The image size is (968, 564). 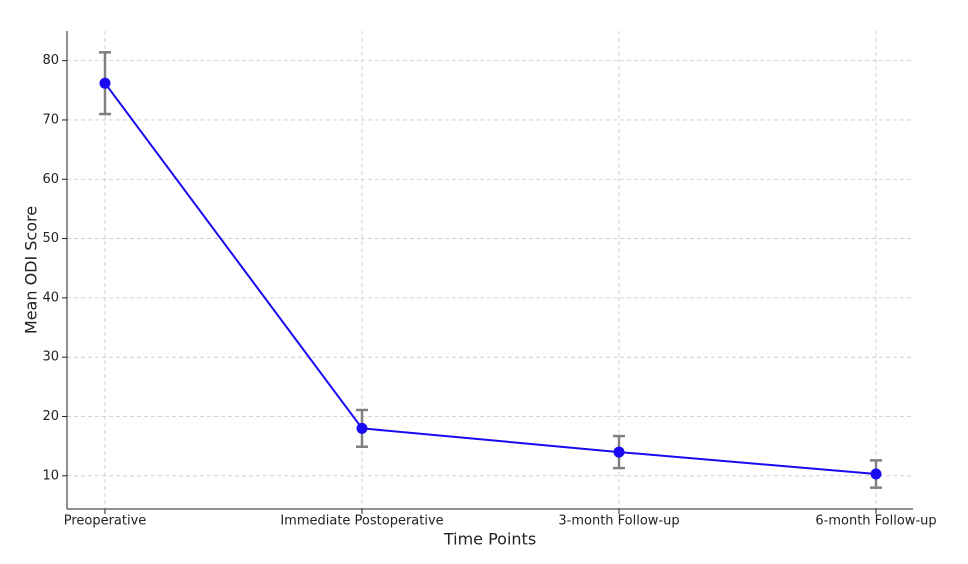 I want to click on x-tick-label: Immediate Postoperative, so click(x=361, y=521).